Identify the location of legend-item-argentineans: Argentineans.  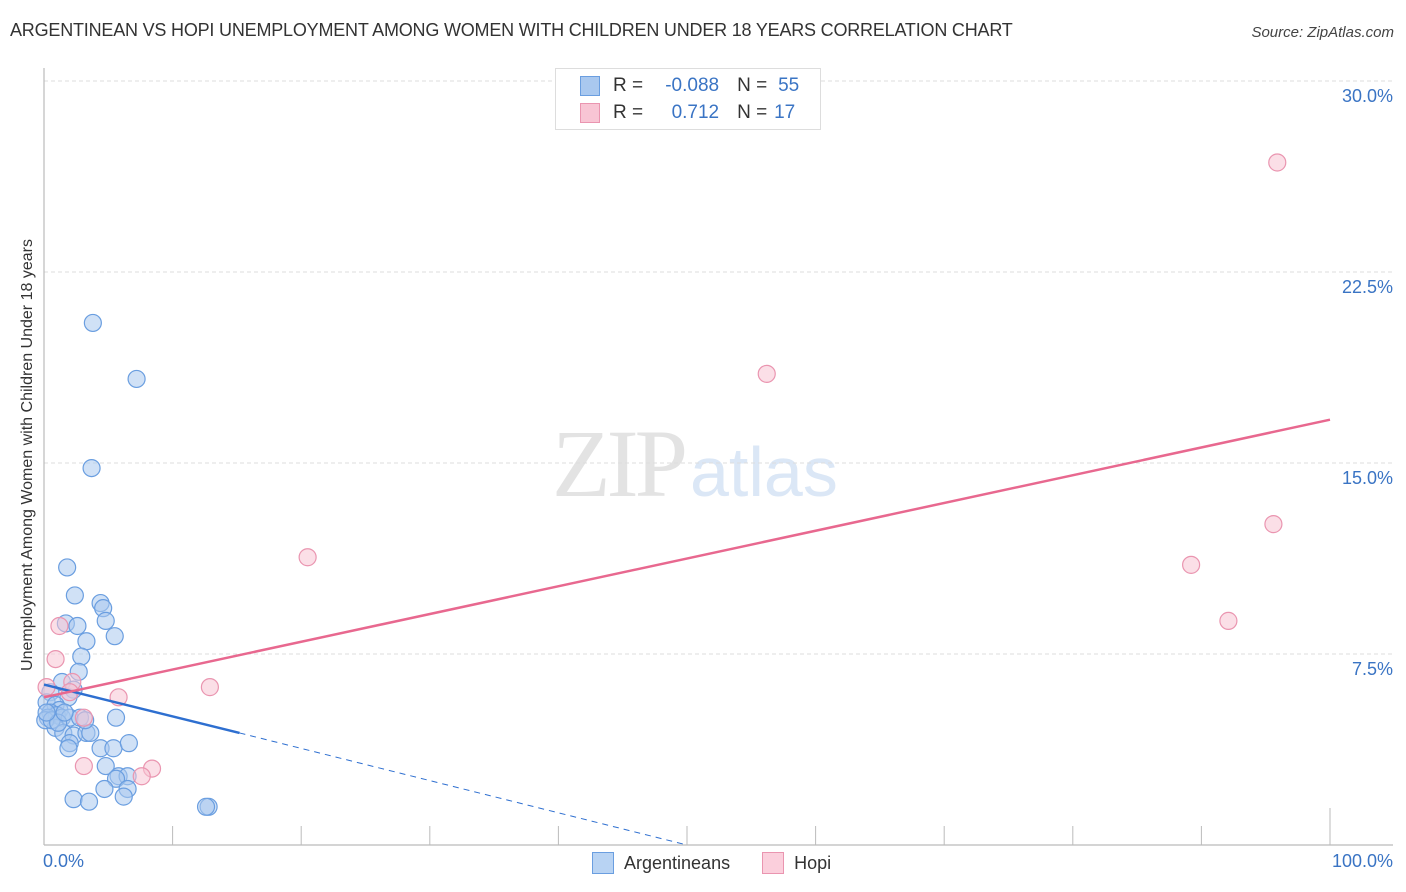
(661, 863).